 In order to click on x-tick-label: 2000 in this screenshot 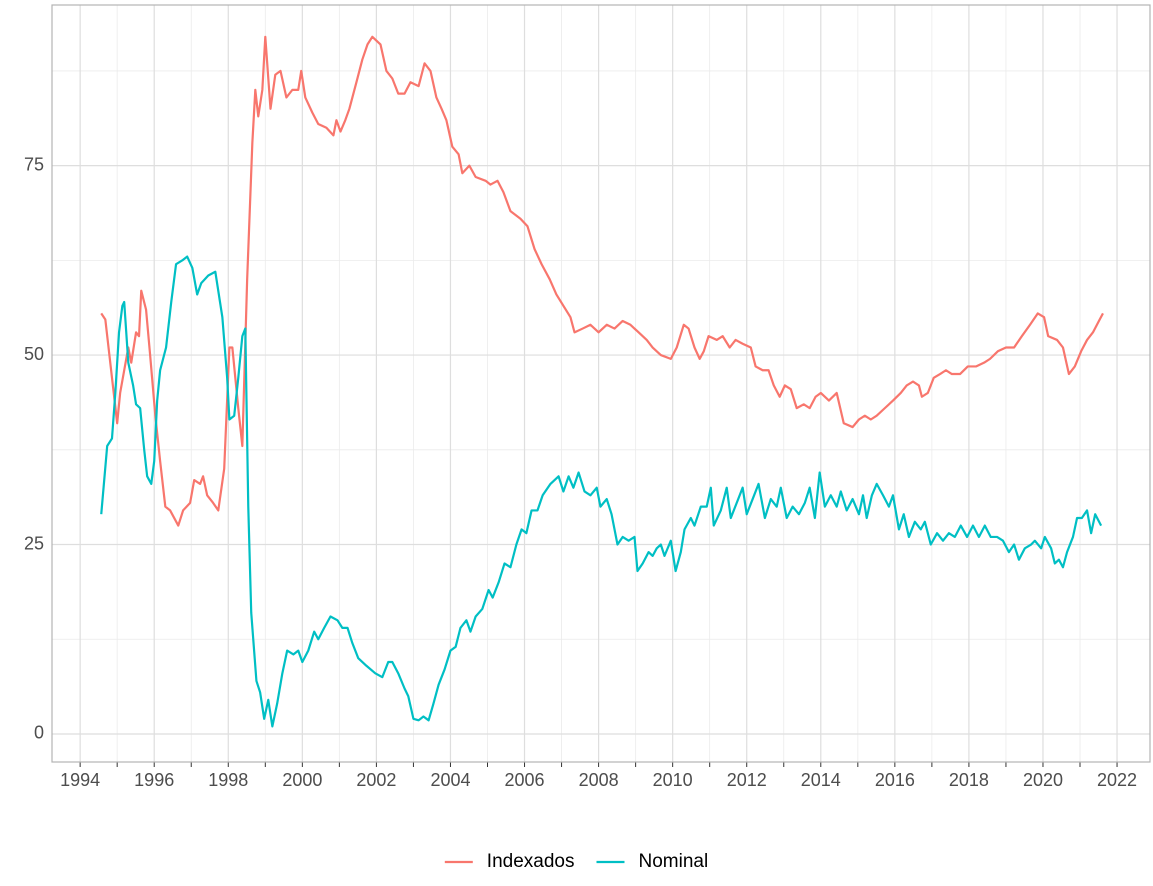, I will do `click(302, 780)`.